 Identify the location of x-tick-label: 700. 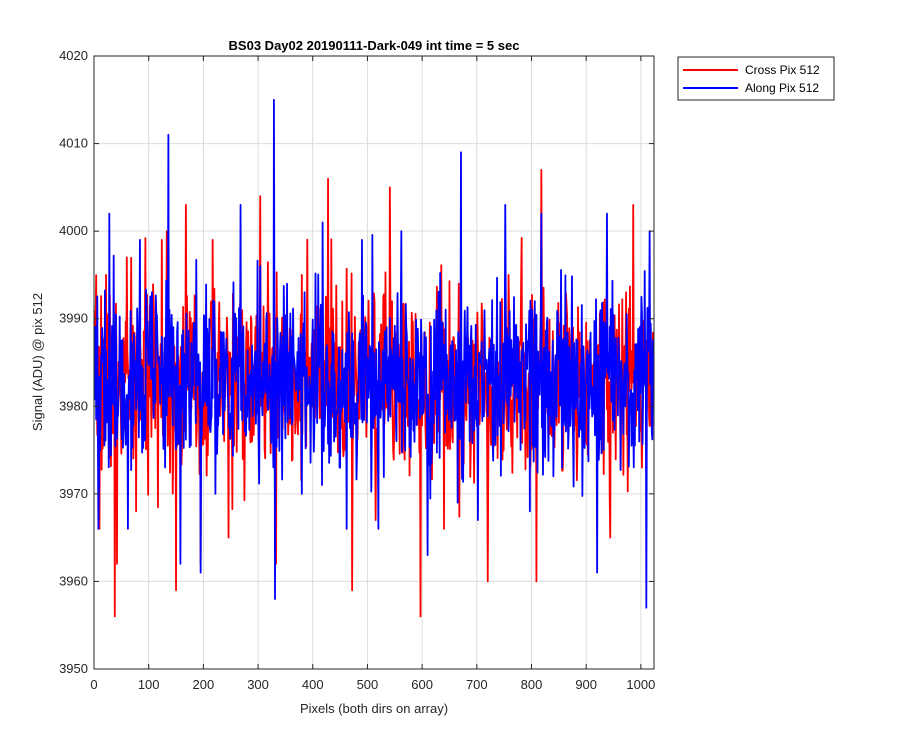
(477, 684).